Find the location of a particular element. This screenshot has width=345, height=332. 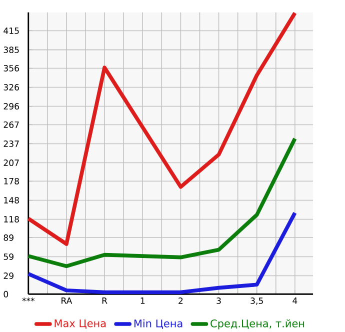

y-tick-label: 178 is located at coordinates (11, 181).